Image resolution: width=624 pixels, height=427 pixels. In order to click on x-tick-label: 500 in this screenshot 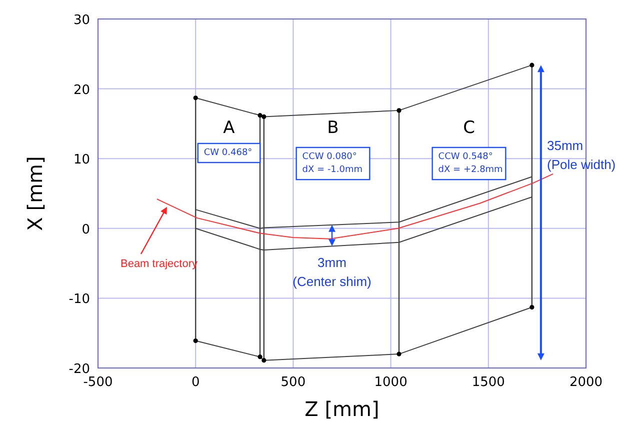, I will do `click(293, 382)`.